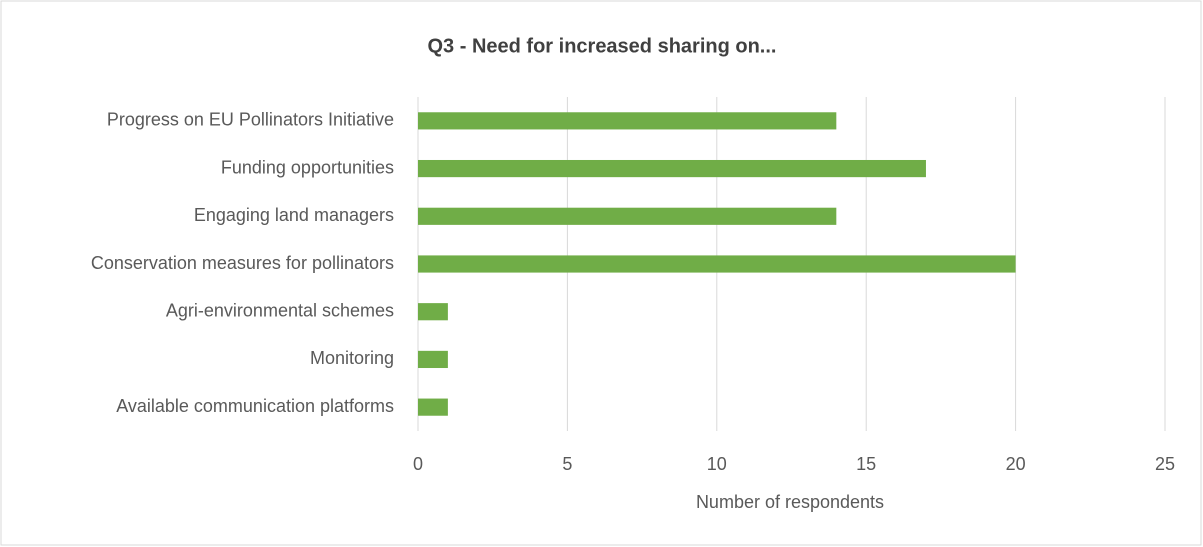  What do you see at coordinates (717, 464) in the screenshot?
I see `x-tick-label: 10` at bounding box center [717, 464].